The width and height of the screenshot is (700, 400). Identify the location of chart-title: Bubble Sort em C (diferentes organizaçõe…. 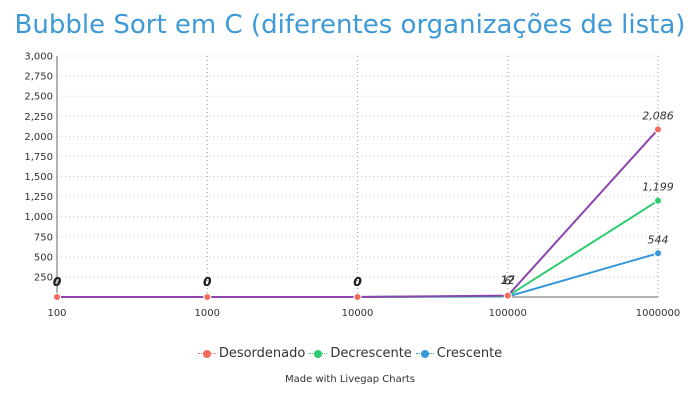
(350, 25).